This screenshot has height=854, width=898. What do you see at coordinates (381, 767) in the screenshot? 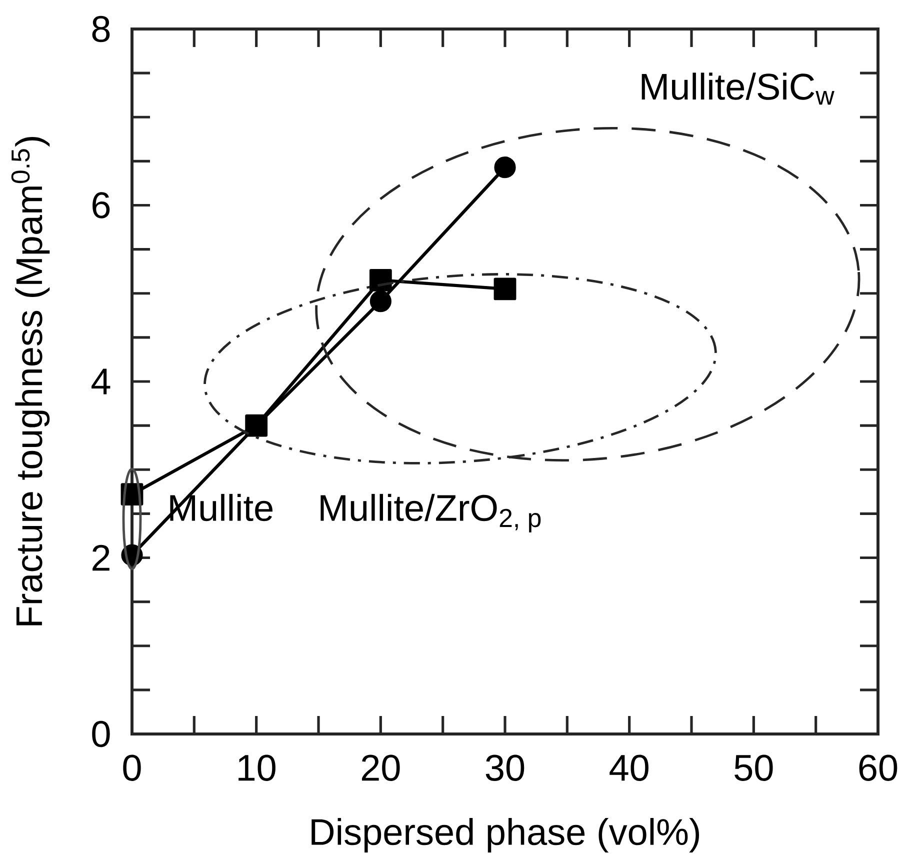
I see `x-tick-label: 20` at bounding box center [381, 767].